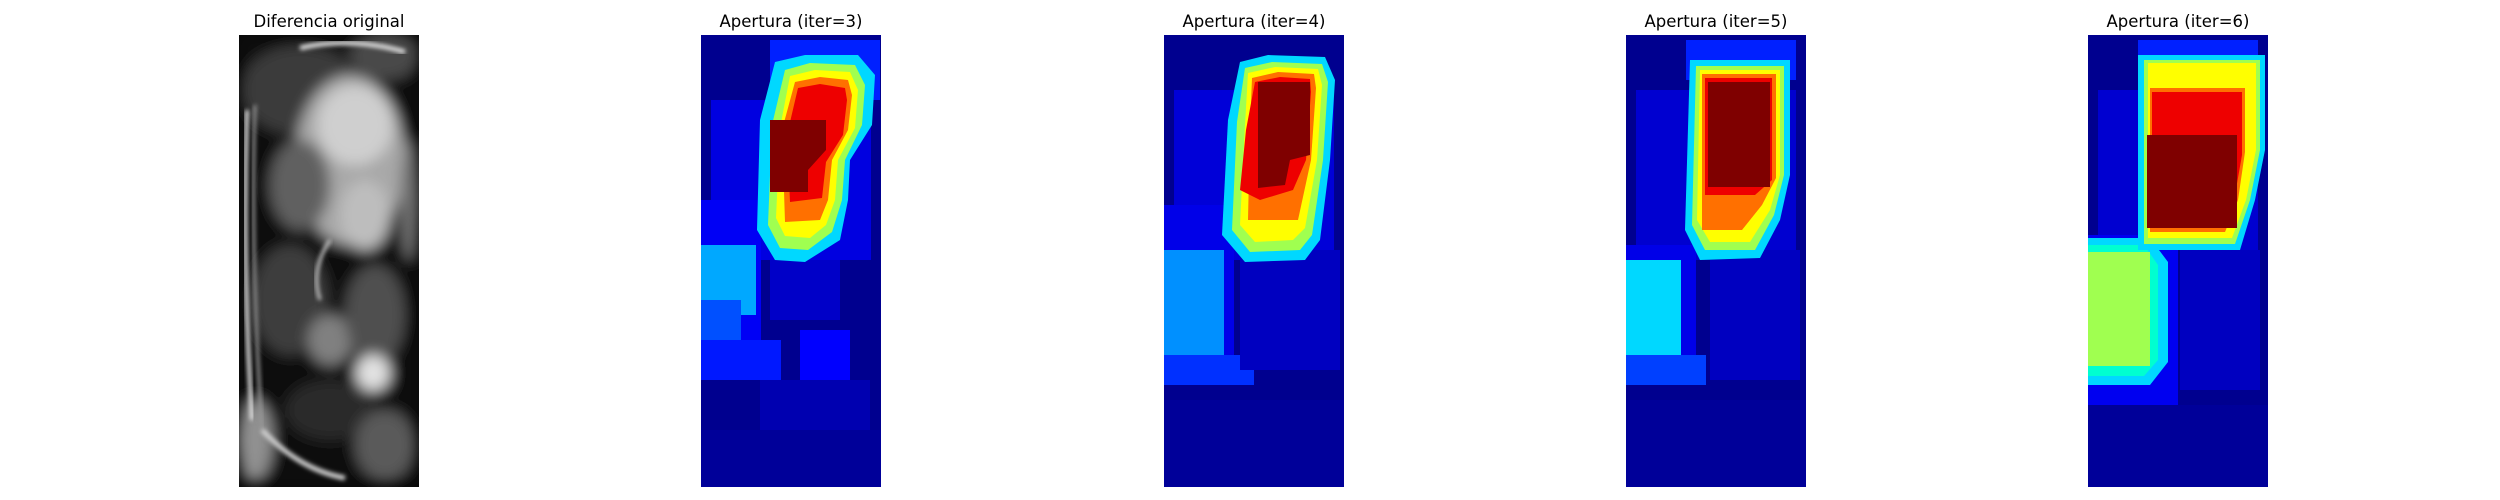 This screenshot has width=2500, height=500. I want to click on heatmap-opening-iter4, so click(1254, 261).